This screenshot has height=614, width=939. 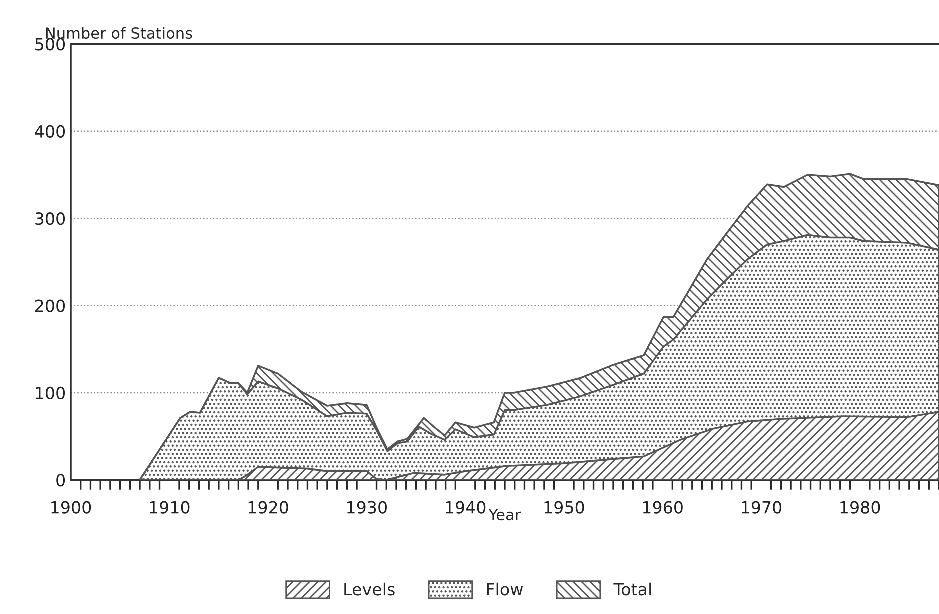 I want to click on legend-label: Total, so click(x=633, y=589).